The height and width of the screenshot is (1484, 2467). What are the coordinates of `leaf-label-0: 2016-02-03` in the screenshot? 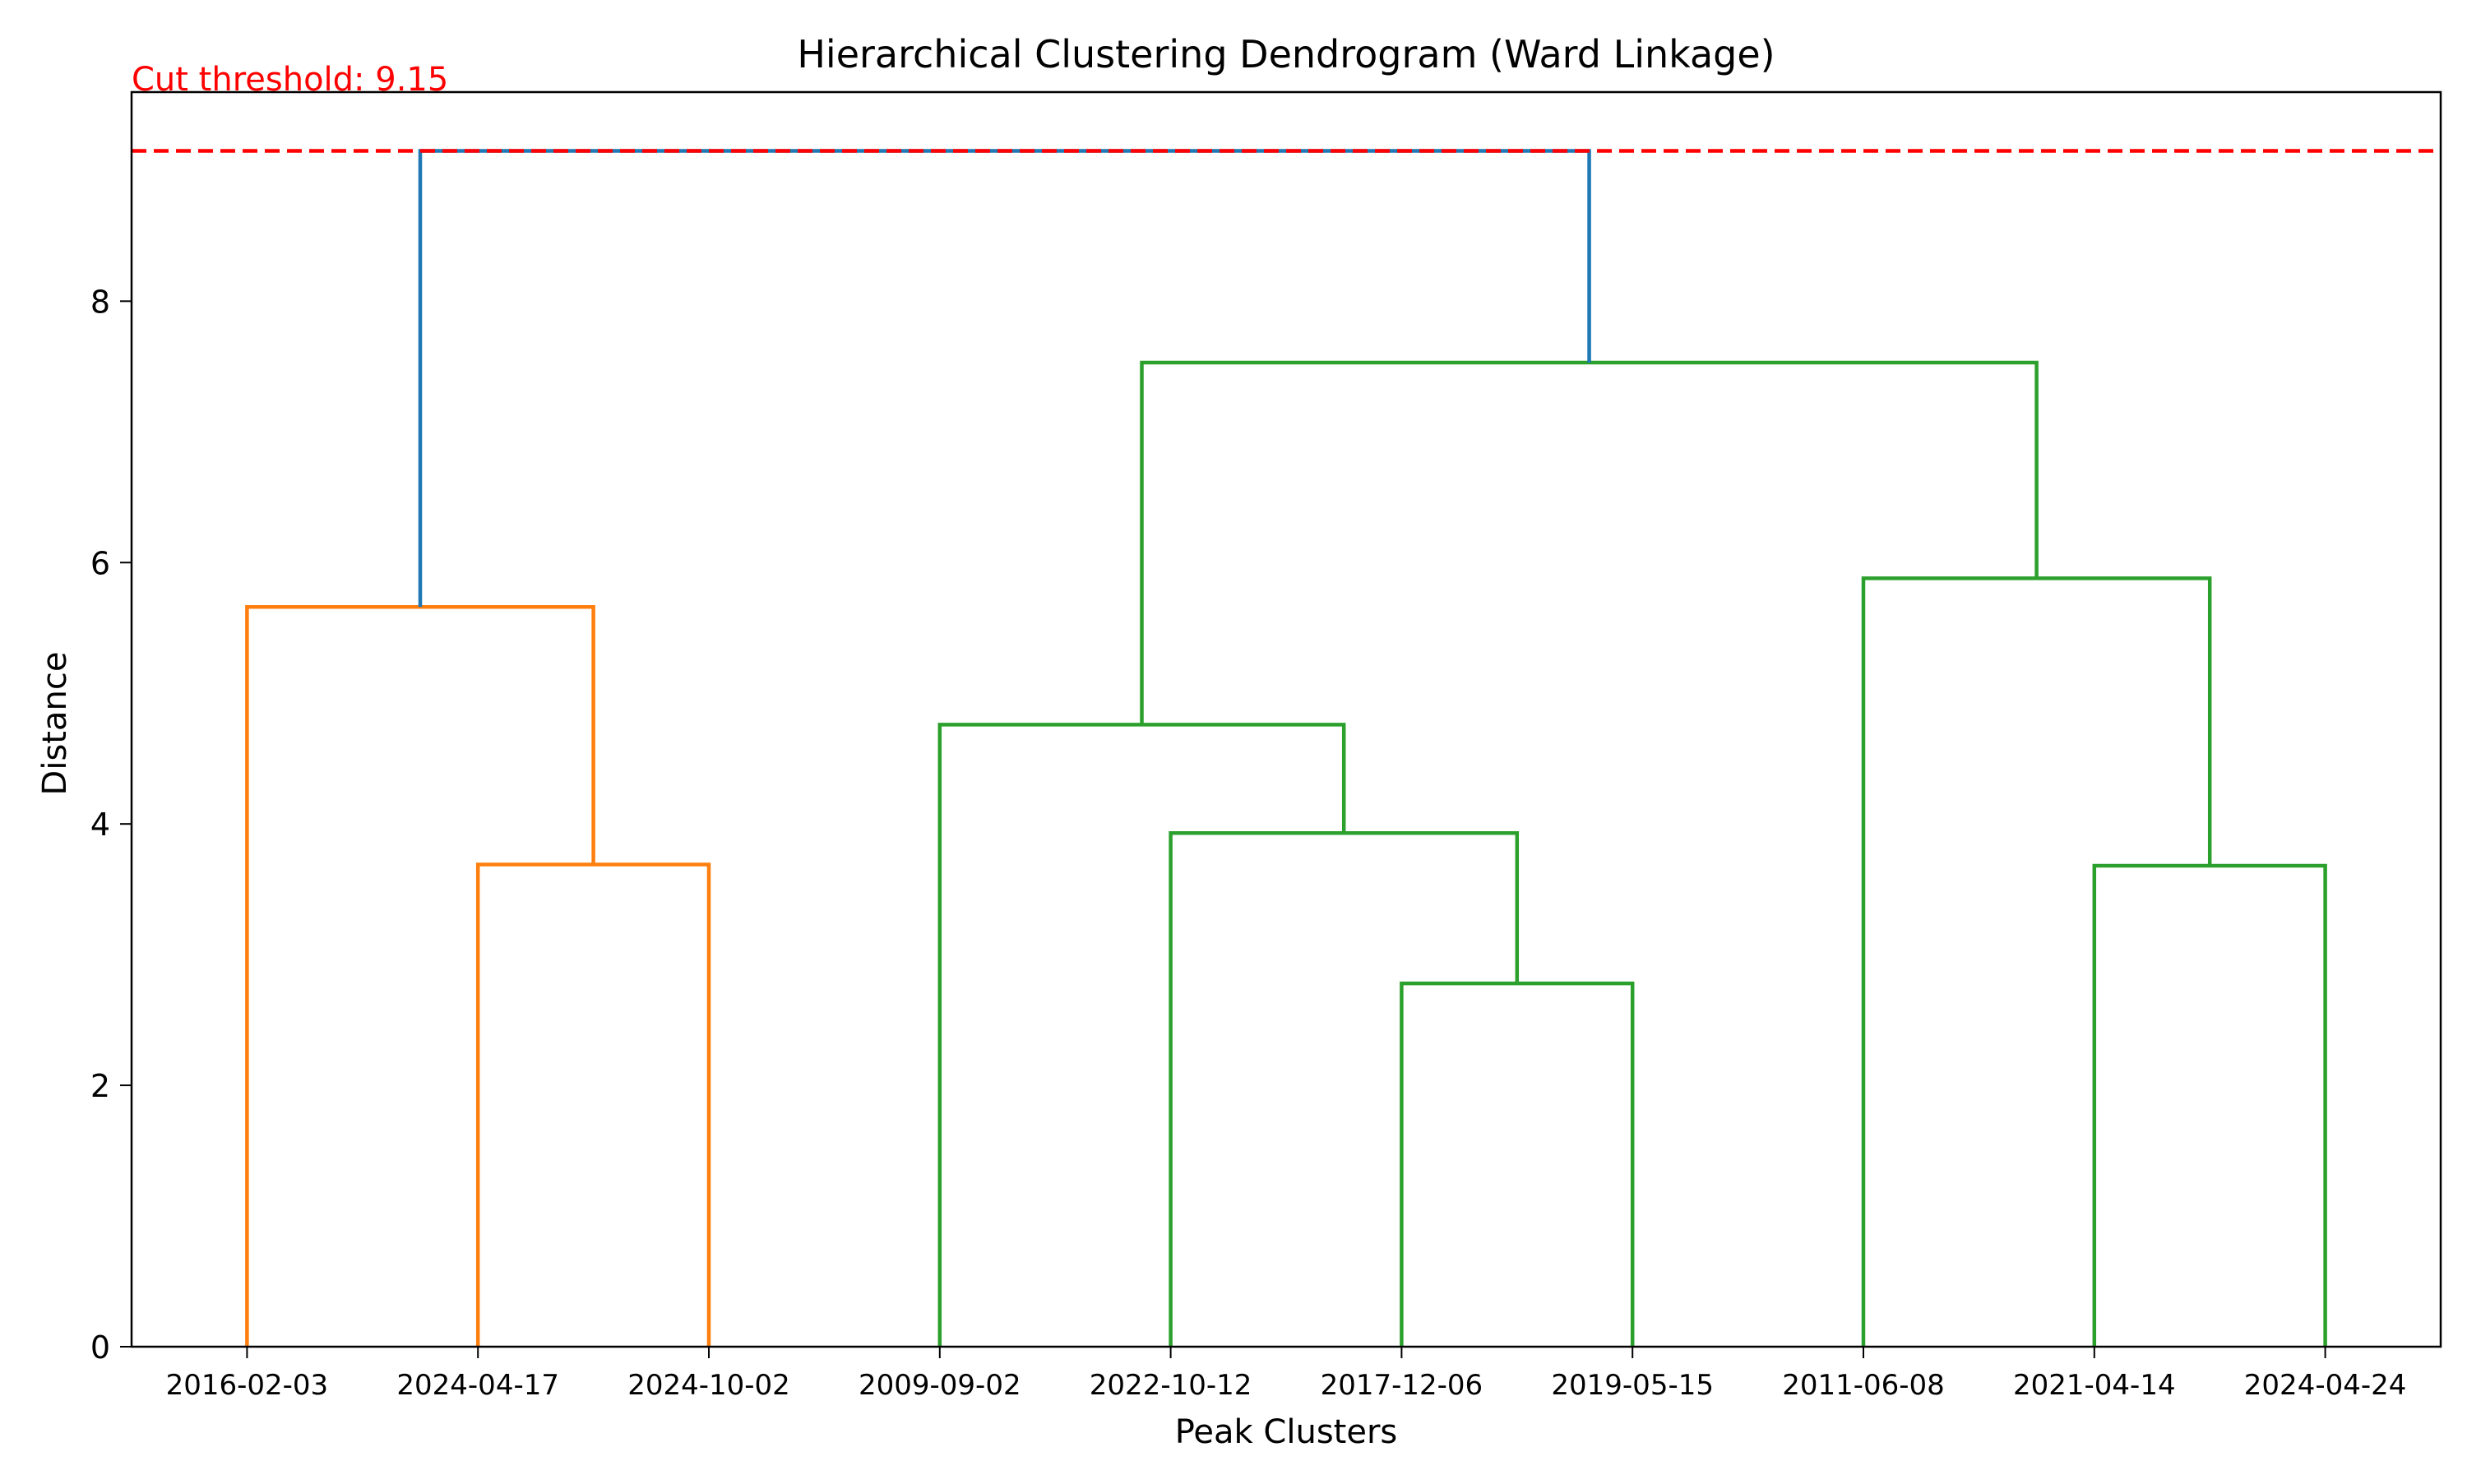 It's located at (247, 1386).